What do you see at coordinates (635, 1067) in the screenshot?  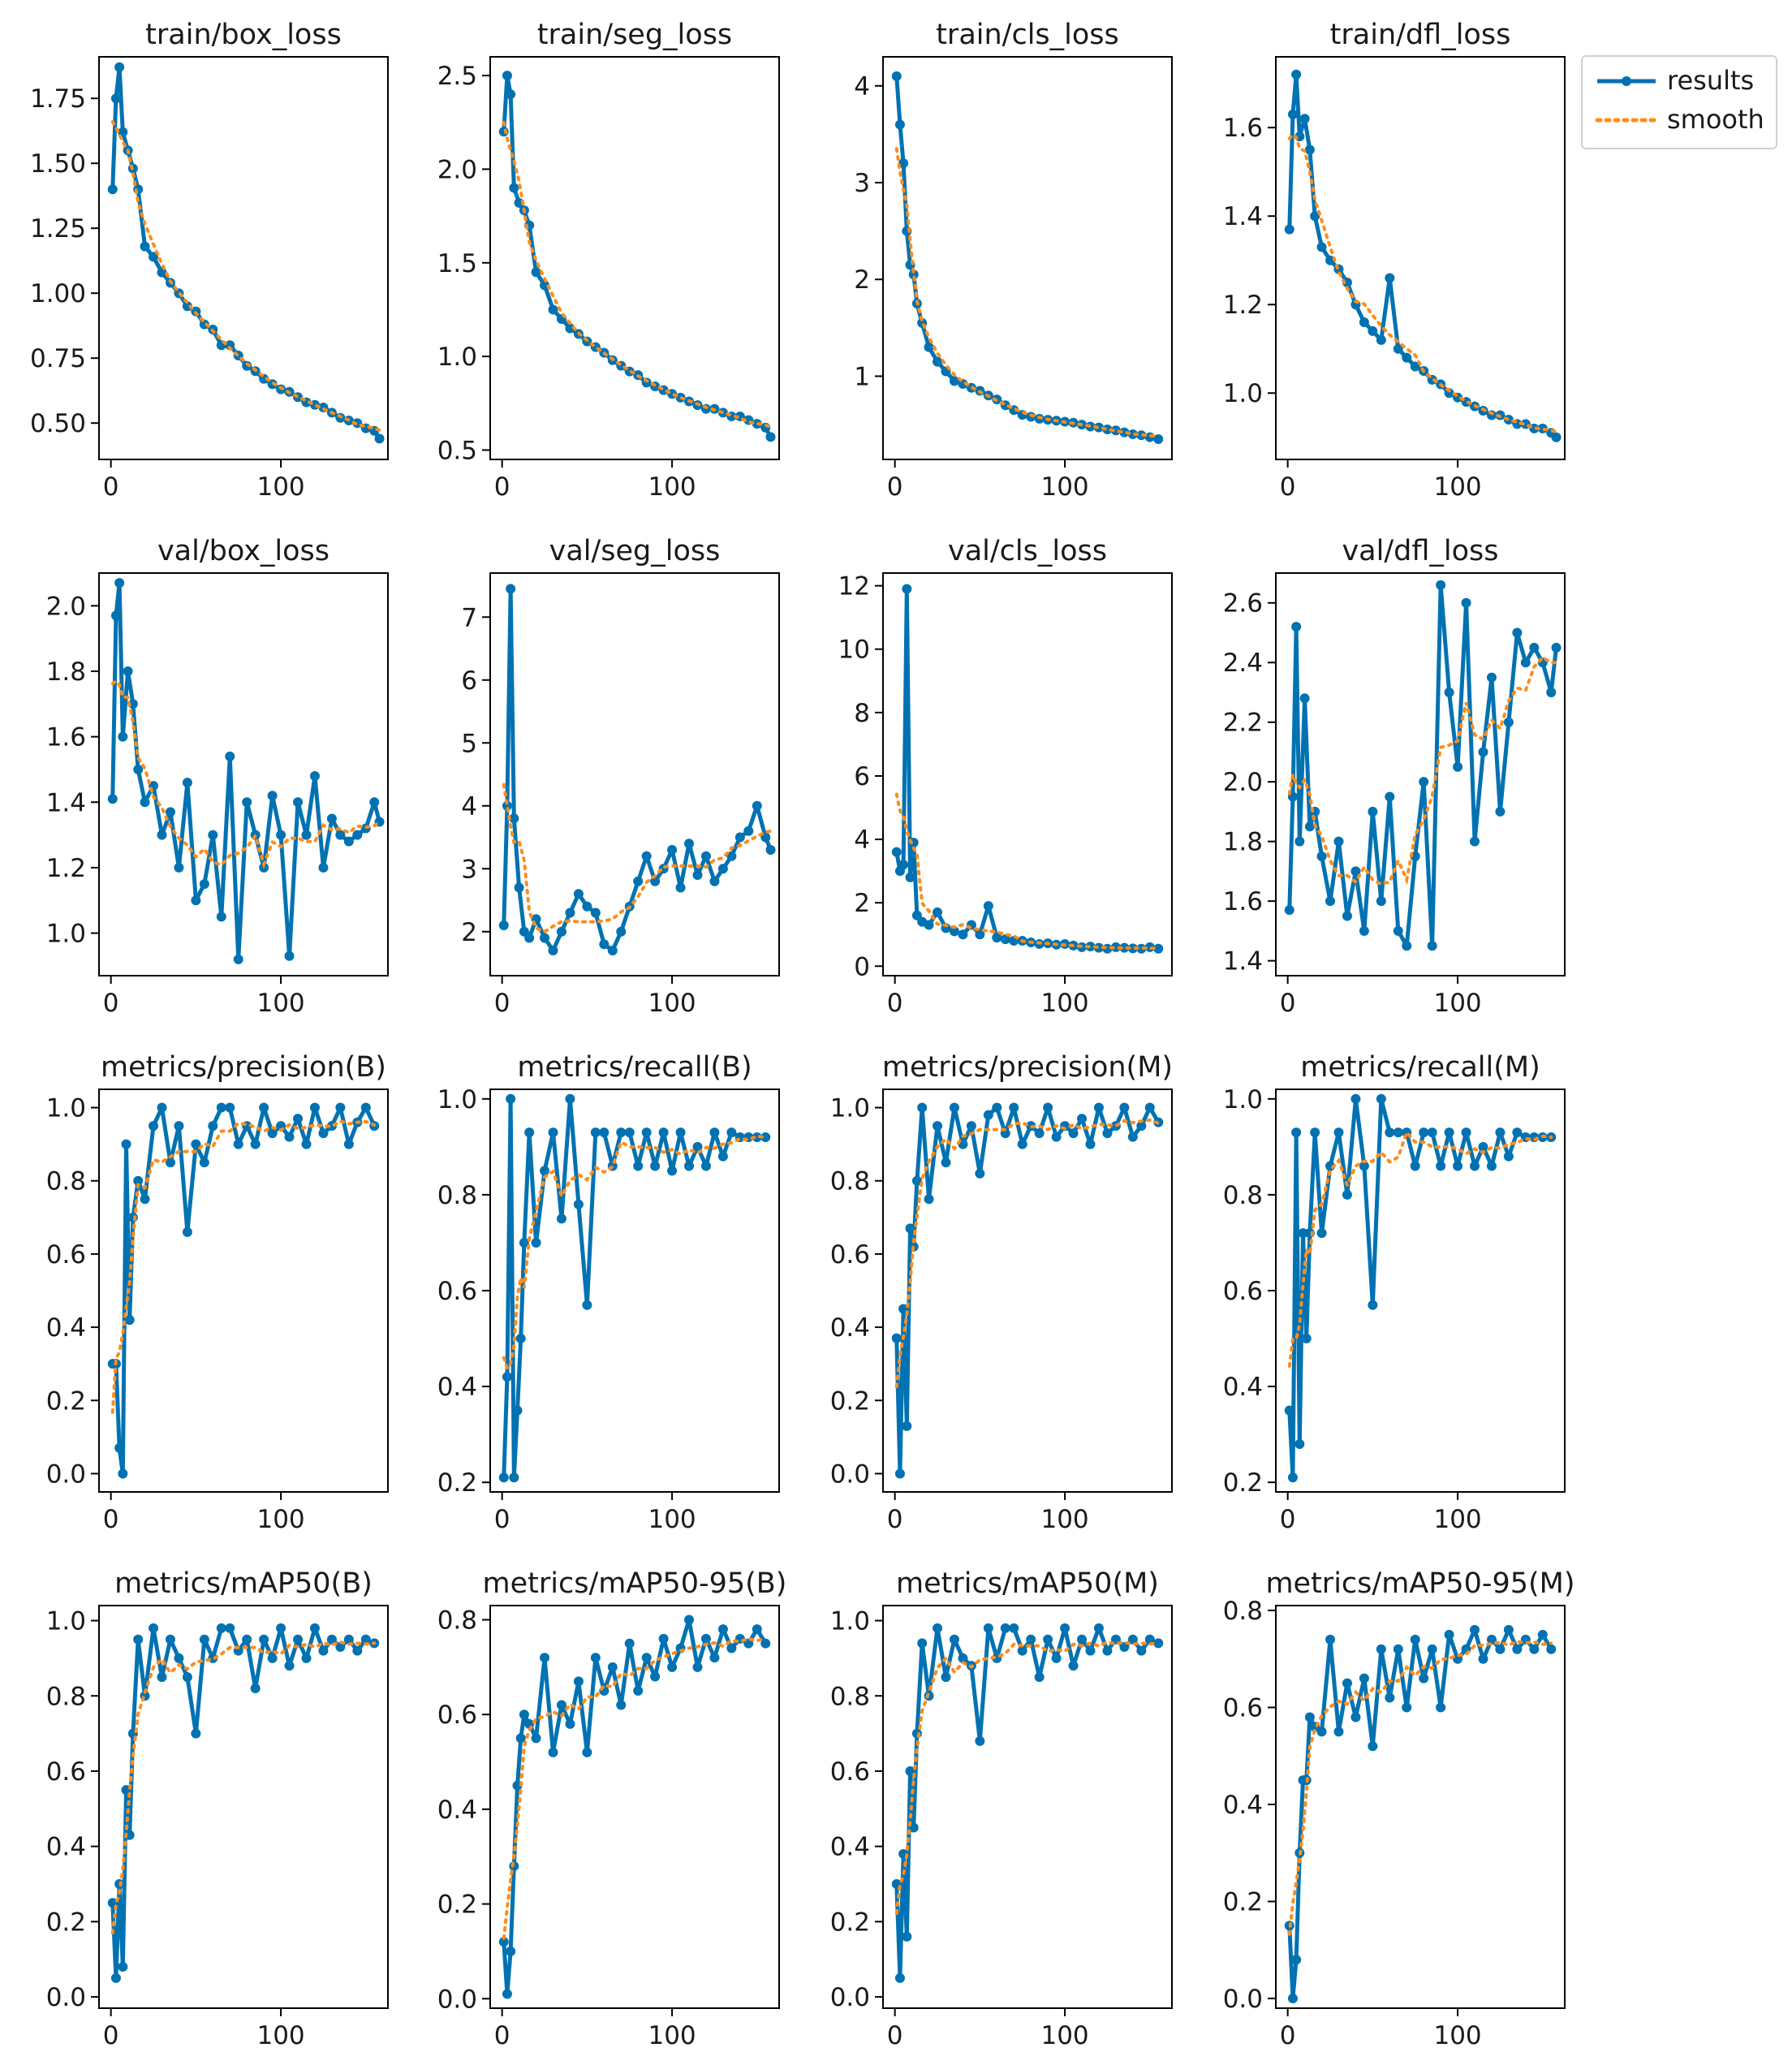 I see `subplot-title: metrics/recall(B)` at bounding box center [635, 1067].